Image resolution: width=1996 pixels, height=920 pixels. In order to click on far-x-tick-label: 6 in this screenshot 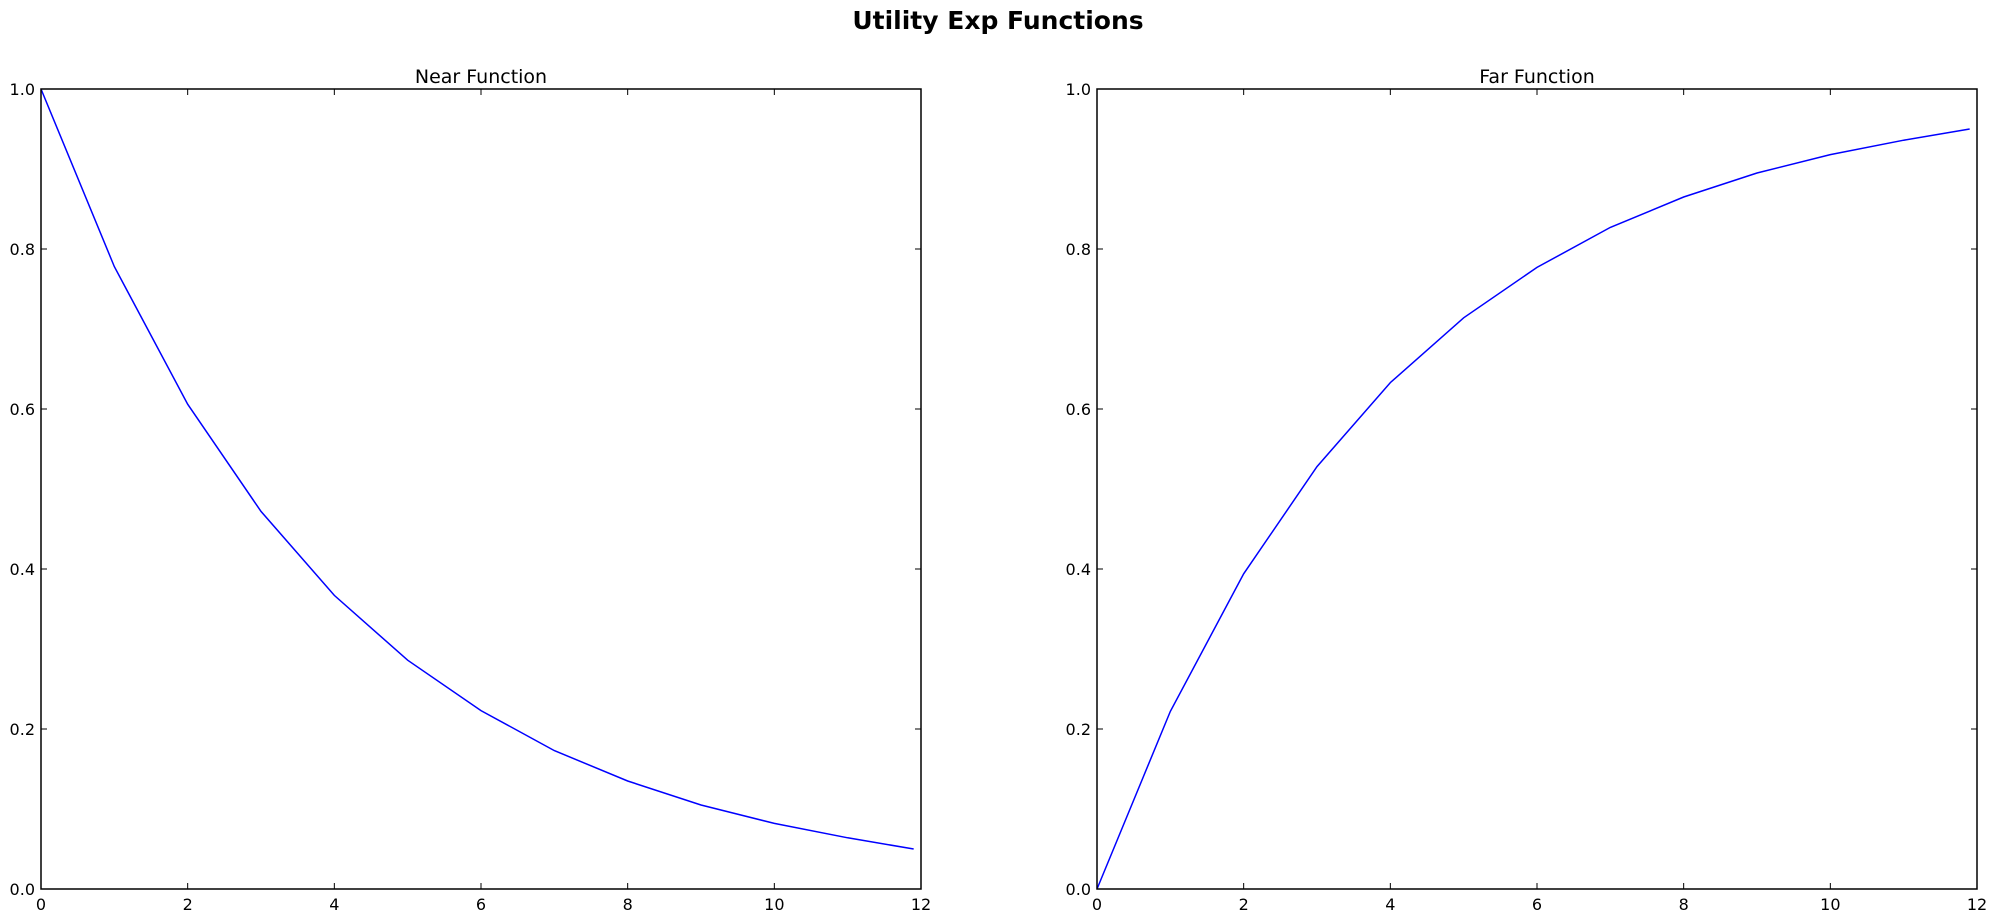, I will do `click(1537, 904)`.